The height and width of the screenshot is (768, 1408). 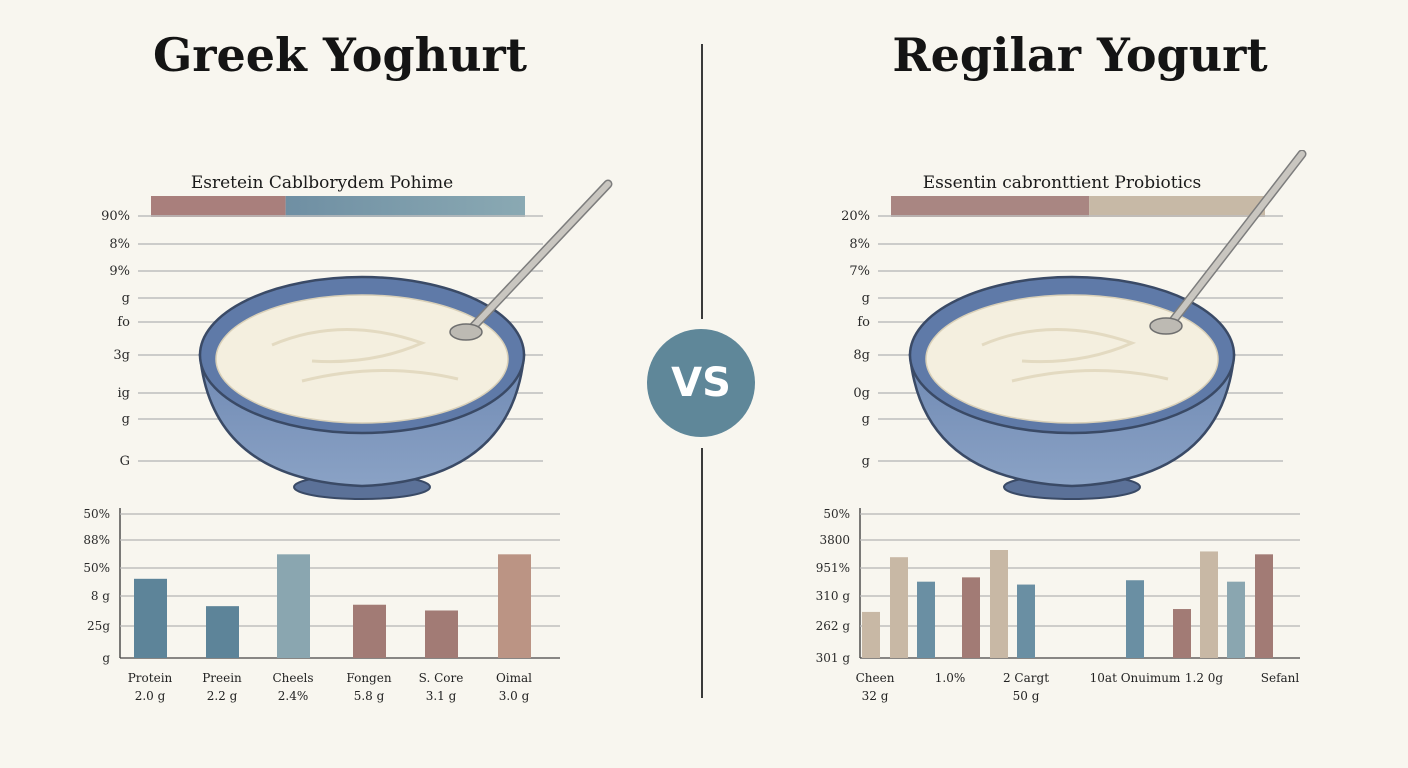 I want to click on greek-category-label: Cheels, so click(x=292, y=678).